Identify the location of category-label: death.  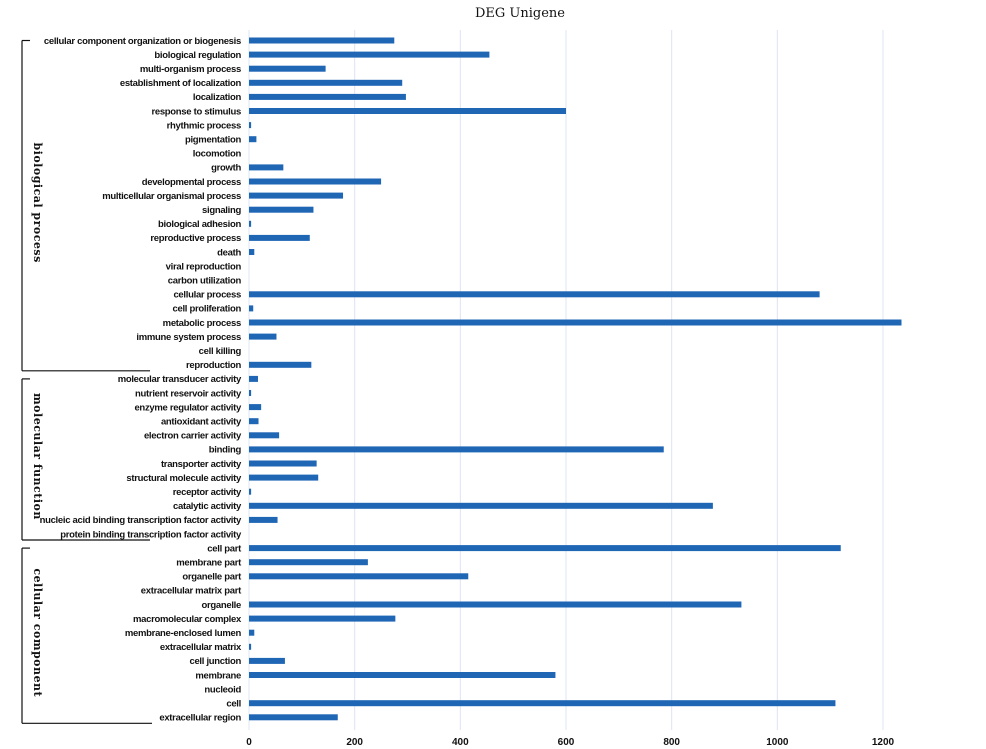
(229, 252).